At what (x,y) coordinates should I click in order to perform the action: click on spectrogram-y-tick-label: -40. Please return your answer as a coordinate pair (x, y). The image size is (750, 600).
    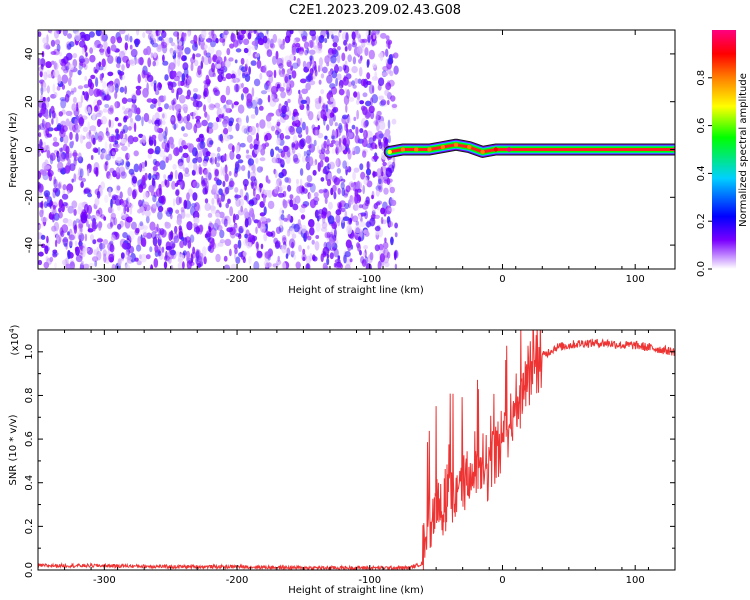
    Looking at the image, I should click on (29, 245).